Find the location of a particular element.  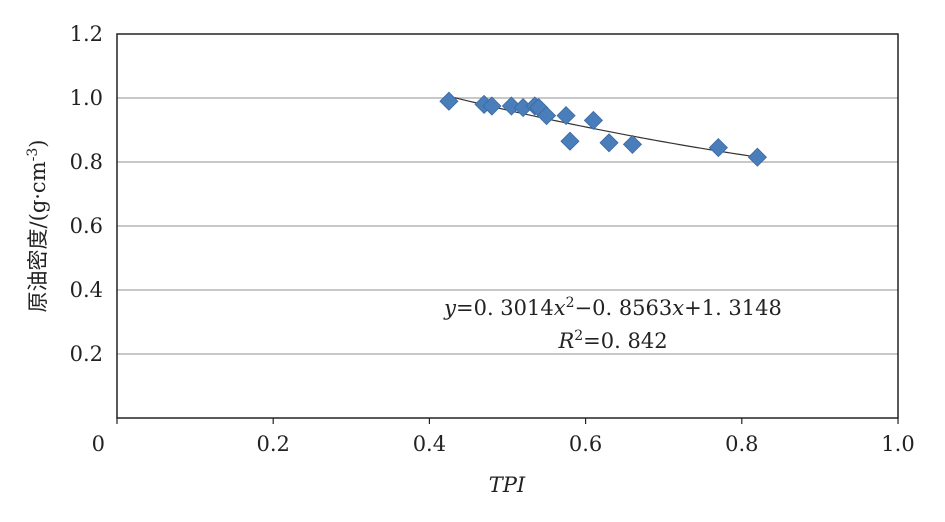

data-points is located at coordinates (603, 129).